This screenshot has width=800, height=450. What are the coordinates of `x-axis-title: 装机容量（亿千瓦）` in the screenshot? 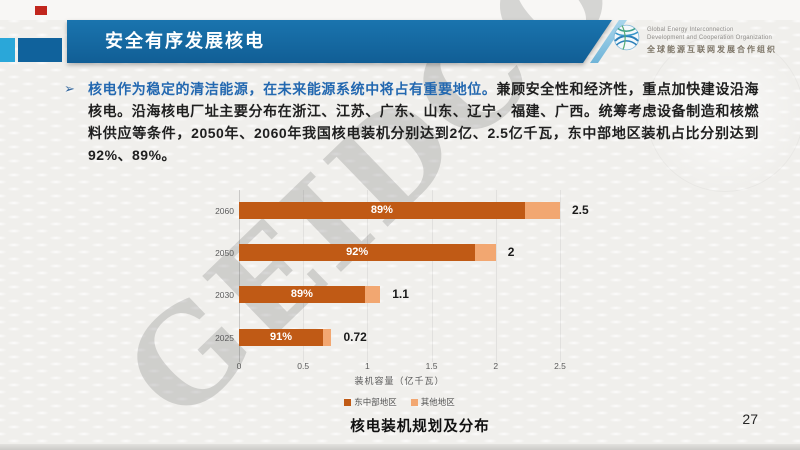 It's located at (399, 381).